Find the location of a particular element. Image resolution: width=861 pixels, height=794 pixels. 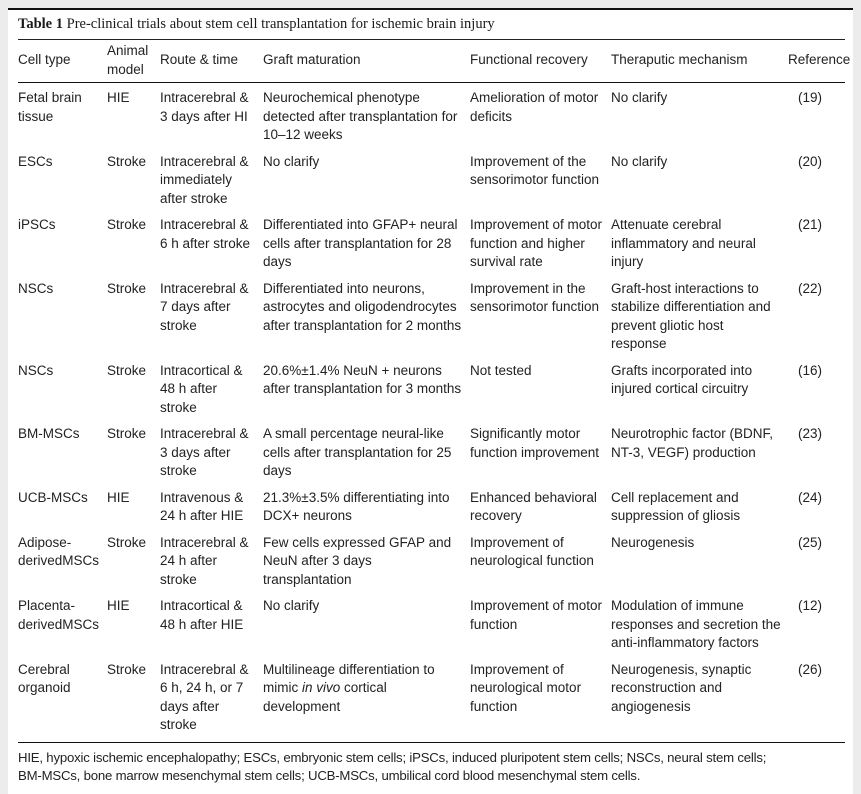

cell-cell-type: ESCs is located at coordinates (35, 161).